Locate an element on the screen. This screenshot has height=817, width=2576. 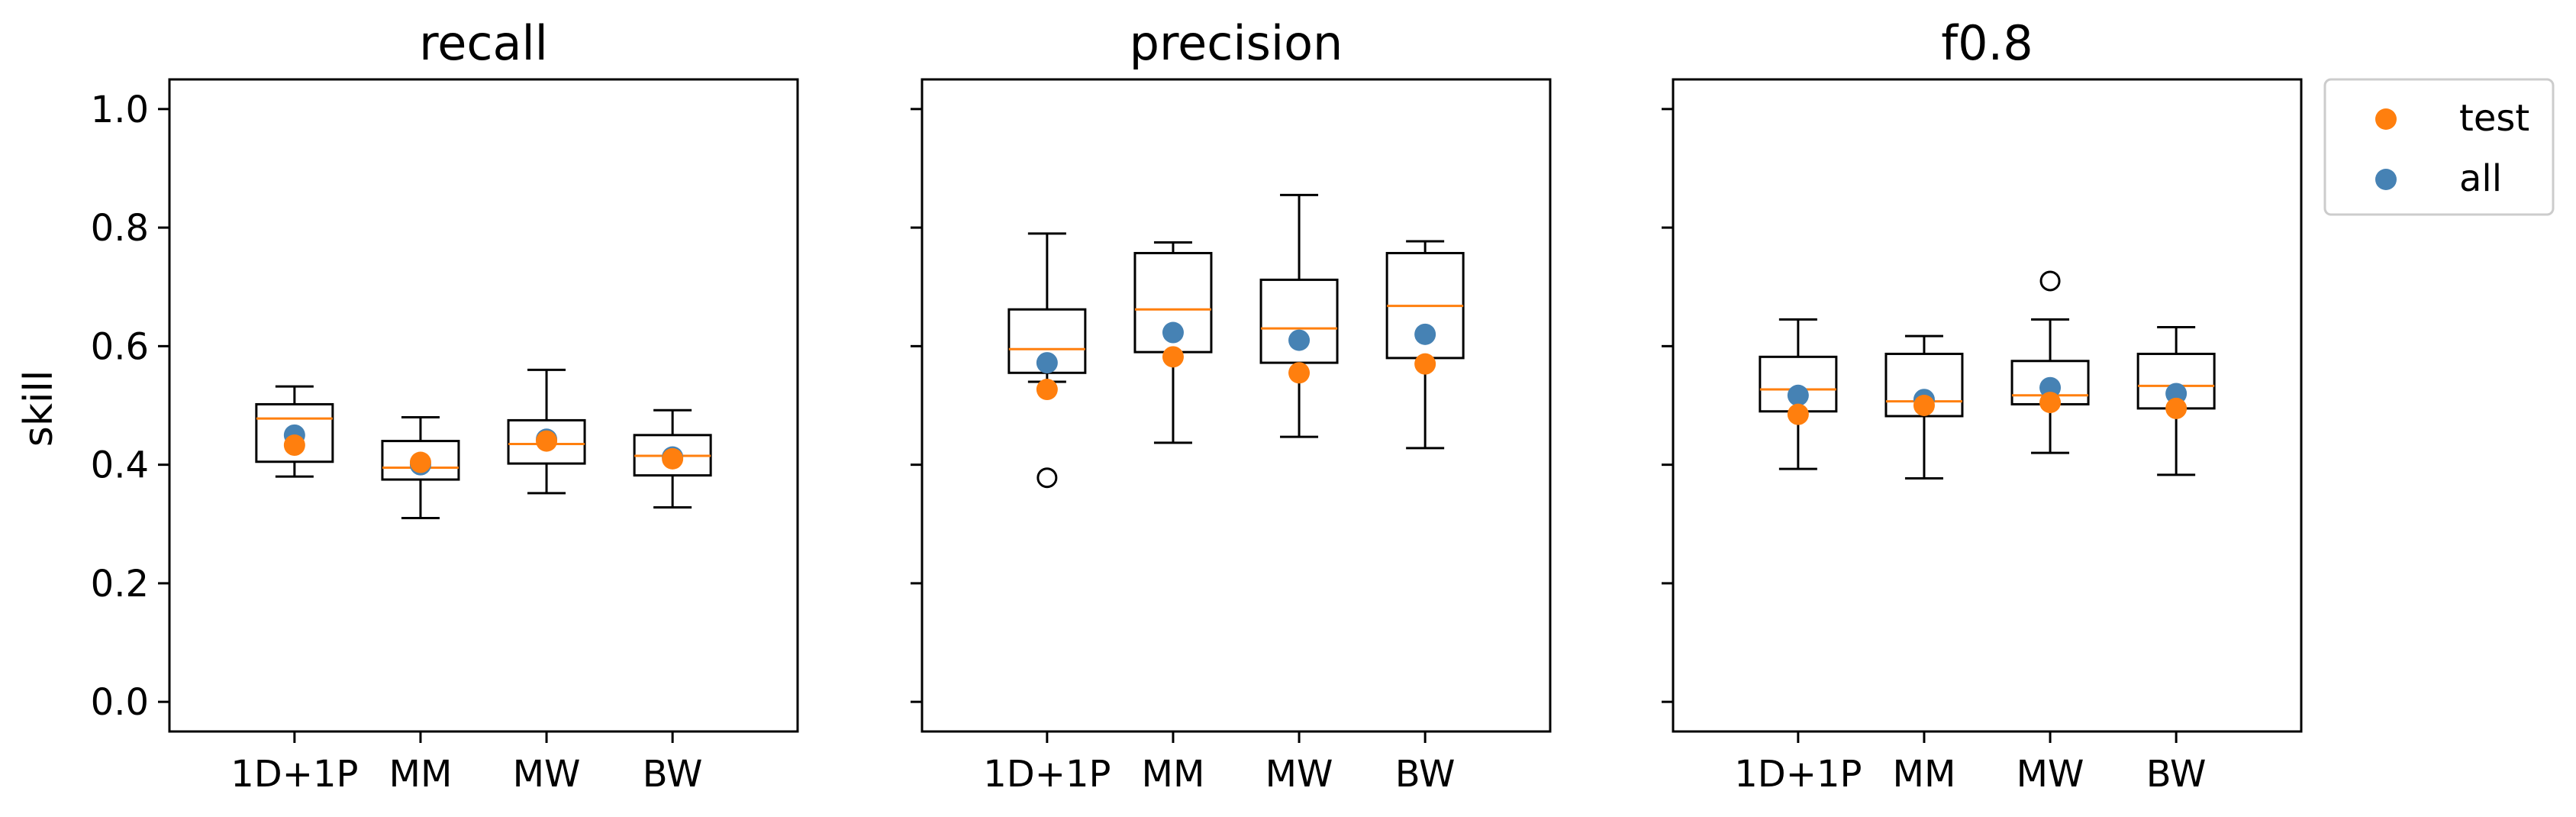
y-tick-label: 0.8 is located at coordinates (120, 228).